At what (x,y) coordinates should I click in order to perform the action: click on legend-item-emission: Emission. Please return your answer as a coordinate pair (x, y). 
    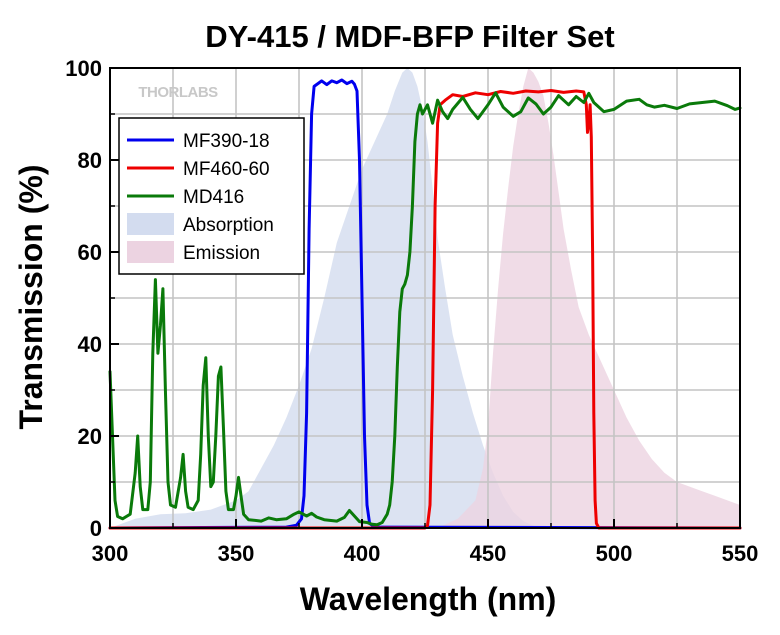
    Looking at the image, I should click on (193, 252).